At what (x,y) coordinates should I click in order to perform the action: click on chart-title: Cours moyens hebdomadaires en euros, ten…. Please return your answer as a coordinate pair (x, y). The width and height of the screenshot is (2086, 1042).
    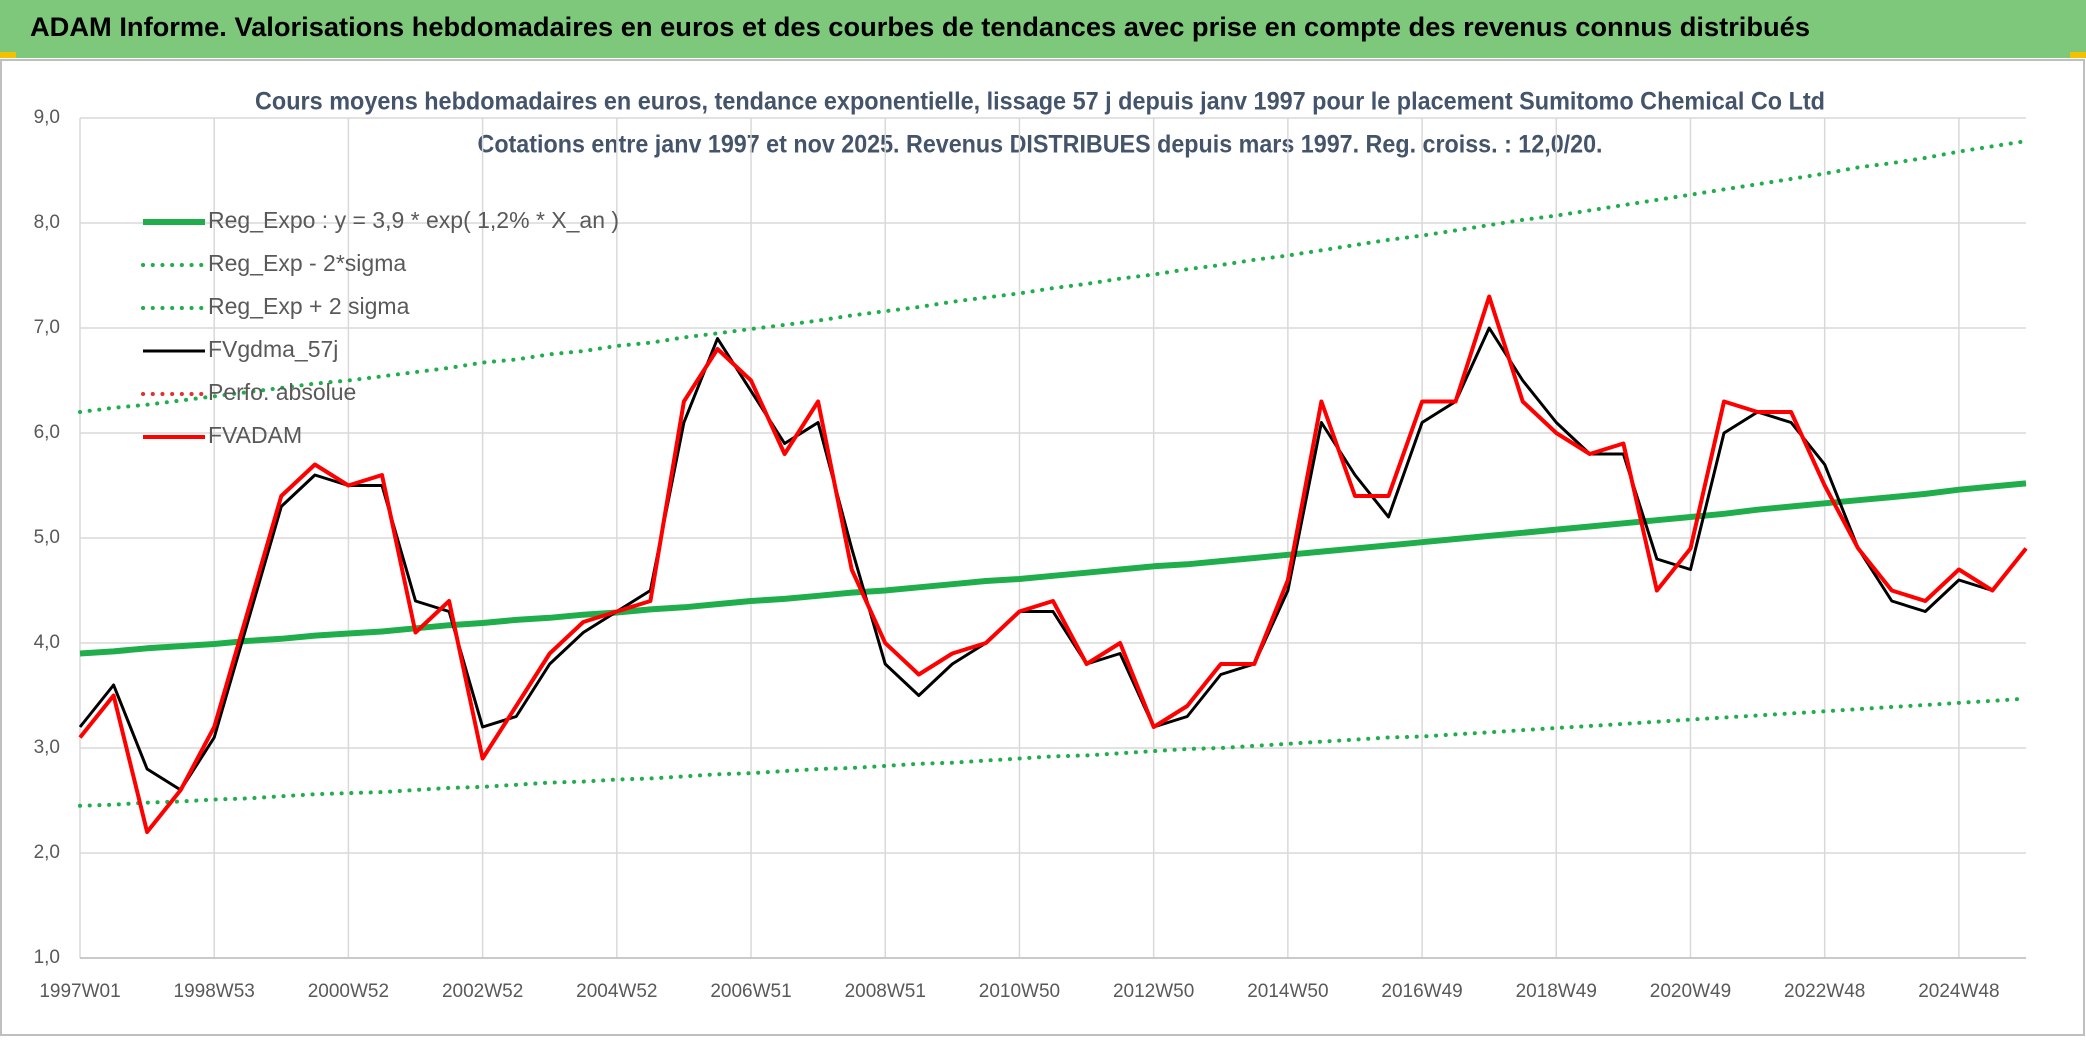
    Looking at the image, I should click on (1040, 102).